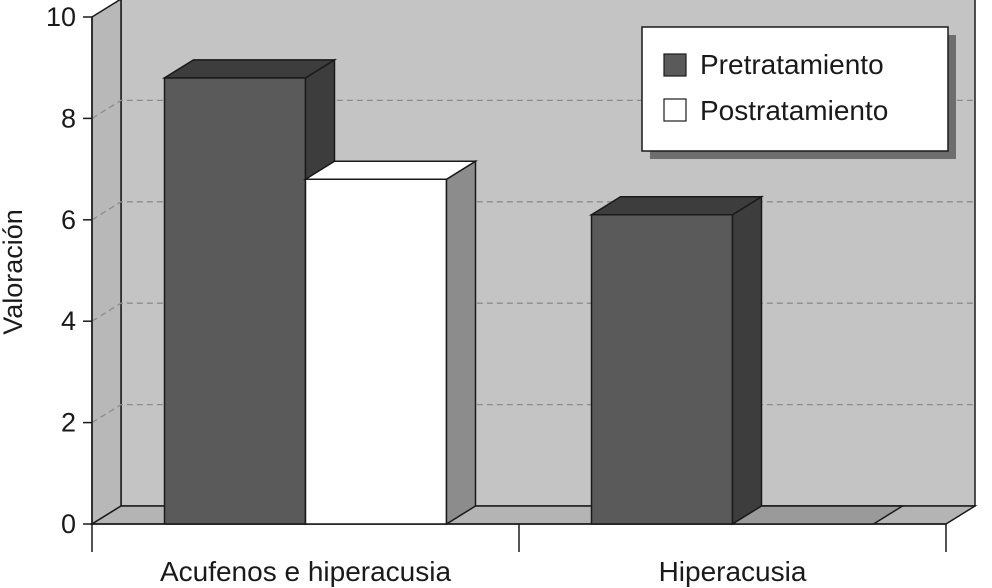 Image resolution: width=992 pixels, height=588 pixels. What do you see at coordinates (68, 118) in the screenshot?
I see `y-tick-label: 8` at bounding box center [68, 118].